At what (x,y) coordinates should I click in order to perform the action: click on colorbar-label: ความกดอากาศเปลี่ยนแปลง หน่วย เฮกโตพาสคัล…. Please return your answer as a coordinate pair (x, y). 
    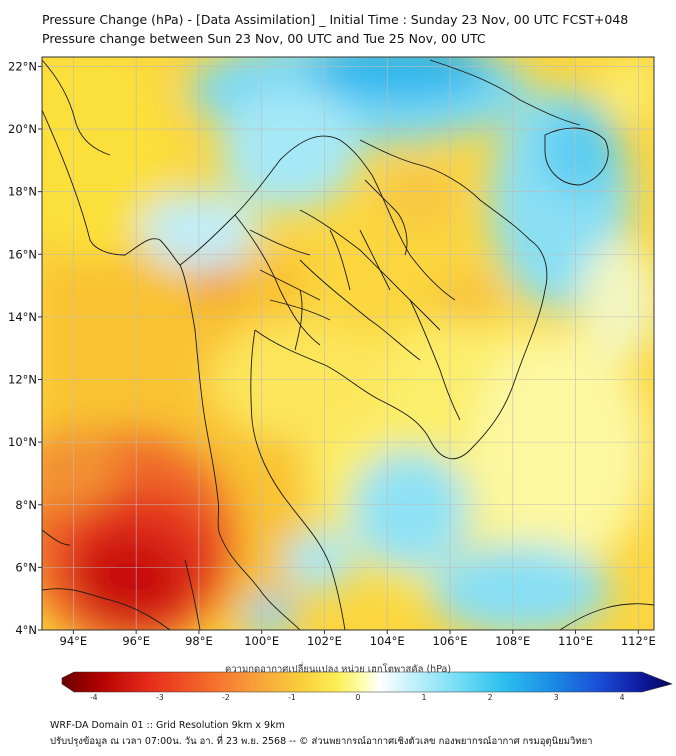
    Looking at the image, I should click on (338, 669).